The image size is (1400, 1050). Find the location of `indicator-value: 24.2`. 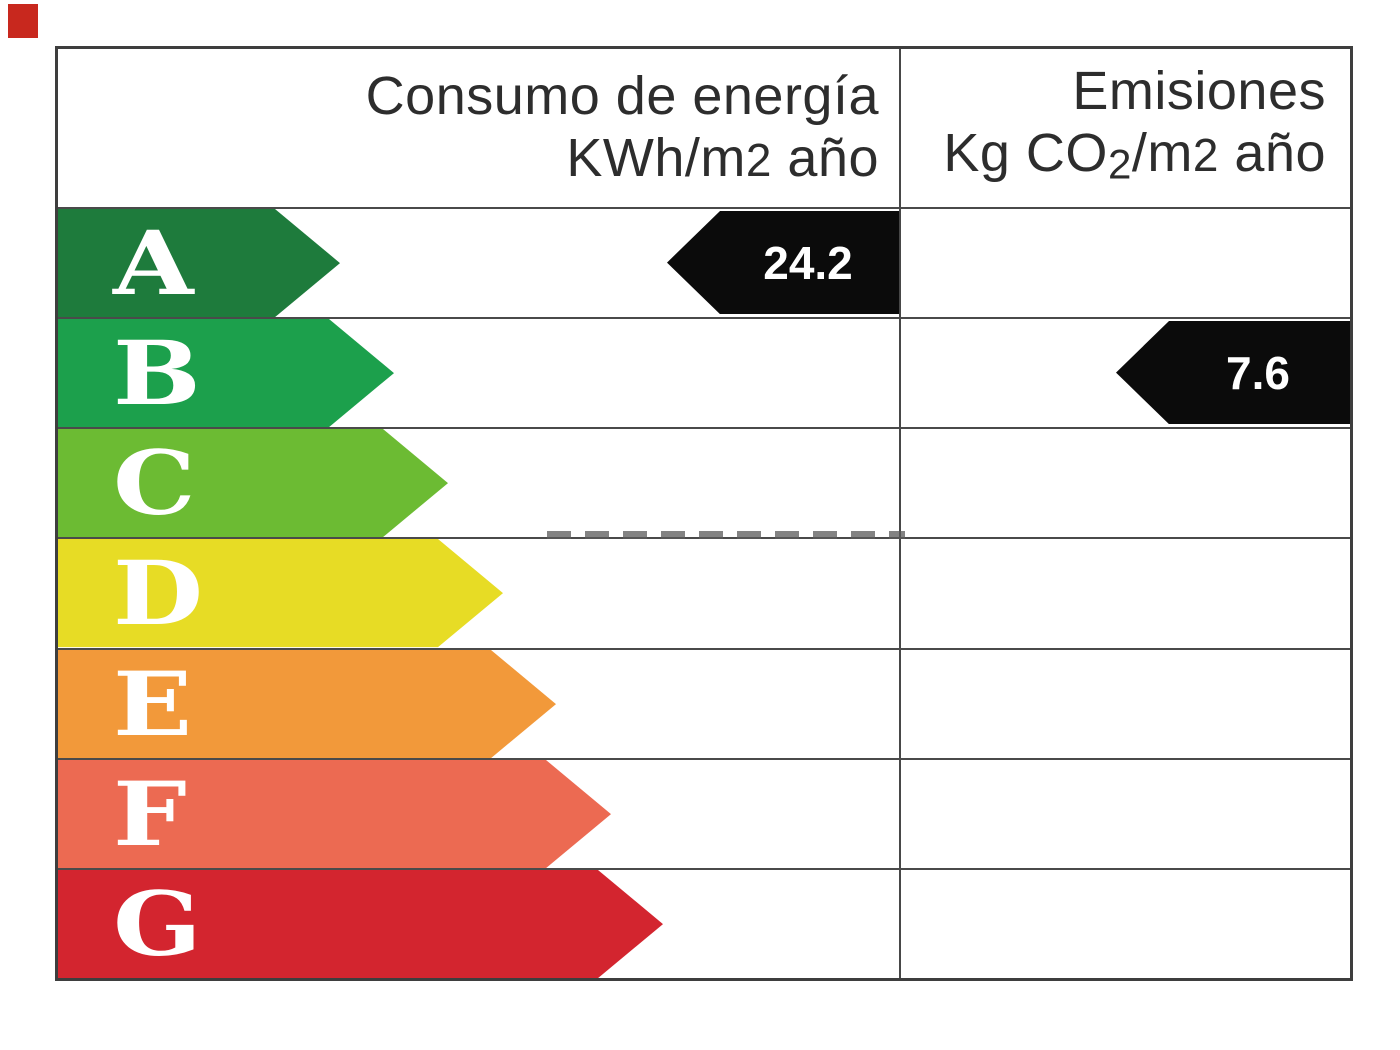

indicator-value: 24.2 is located at coordinates (808, 262).